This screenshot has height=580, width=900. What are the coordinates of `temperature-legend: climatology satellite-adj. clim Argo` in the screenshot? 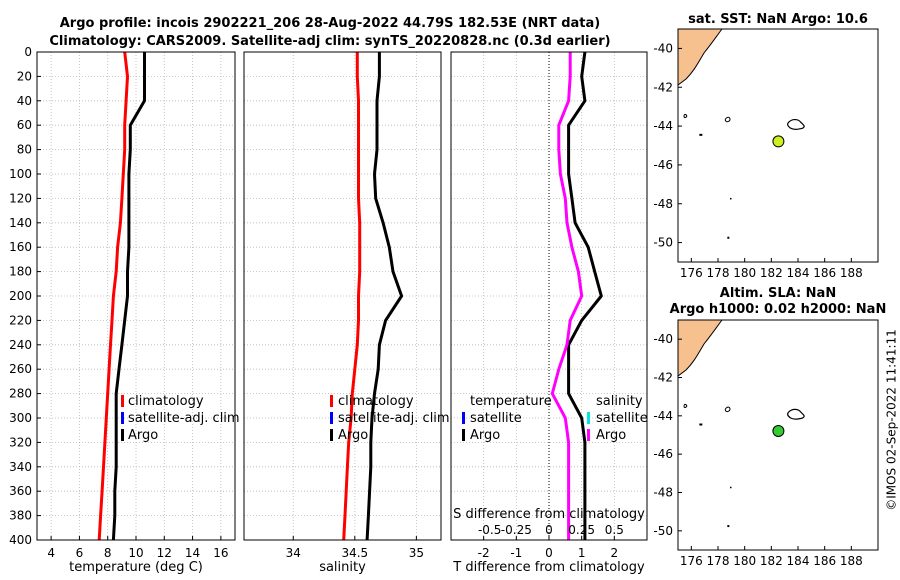 It's located at (180, 418).